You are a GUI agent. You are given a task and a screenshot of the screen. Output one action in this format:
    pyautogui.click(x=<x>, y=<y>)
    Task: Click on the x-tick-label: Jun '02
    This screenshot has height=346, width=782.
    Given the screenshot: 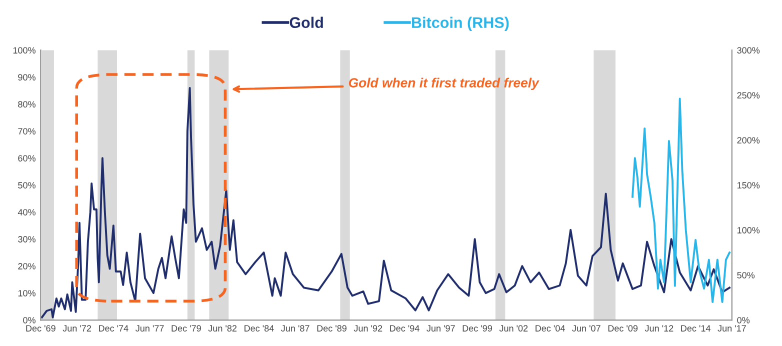 What is the action you would take?
    pyautogui.click(x=513, y=328)
    